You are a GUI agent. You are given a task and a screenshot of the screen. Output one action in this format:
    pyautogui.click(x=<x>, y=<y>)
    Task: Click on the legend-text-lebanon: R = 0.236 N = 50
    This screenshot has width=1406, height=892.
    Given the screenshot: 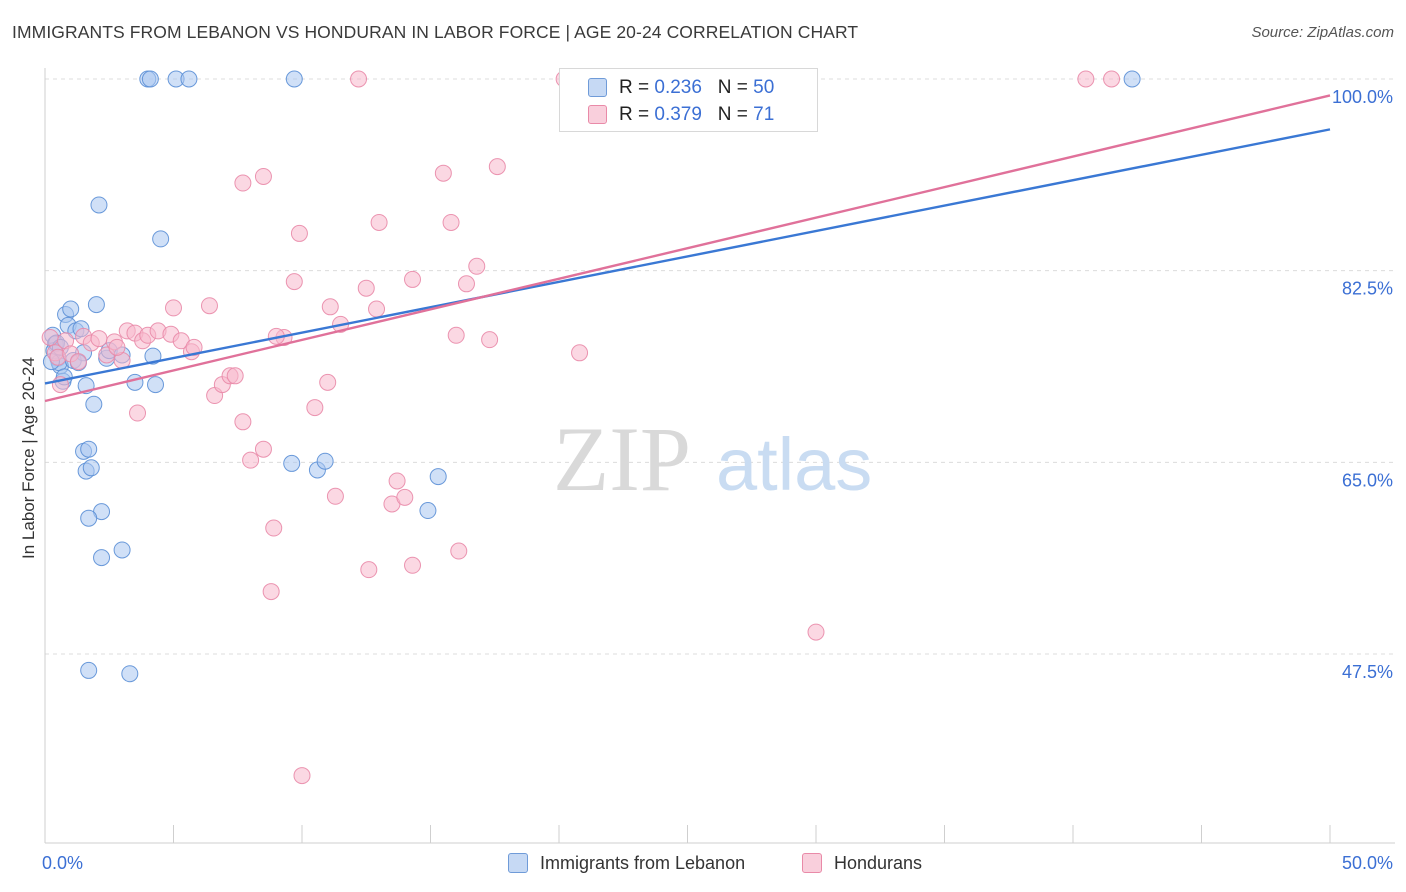 What is the action you would take?
    pyautogui.click(x=696, y=88)
    